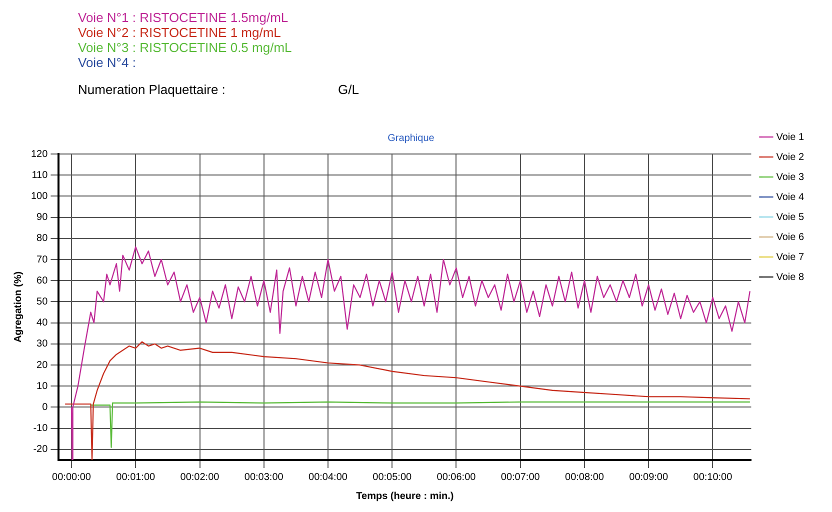 This screenshot has height=512, width=832. What do you see at coordinates (40, 450) in the screenshot?
I see `y-tick-label: -20` at bounding box center [40, 450].